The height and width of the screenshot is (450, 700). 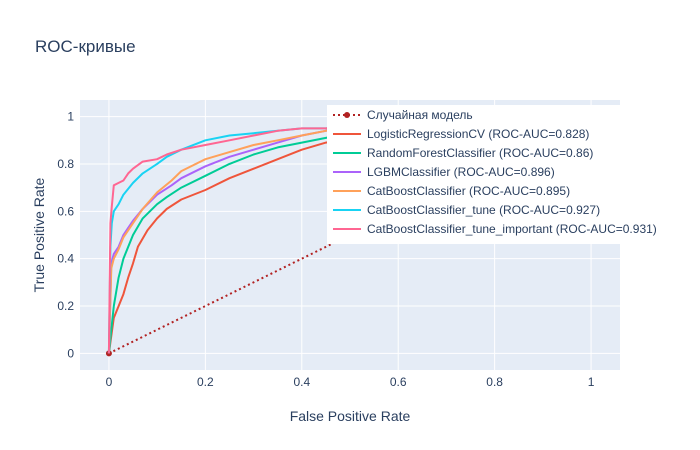 I want to click on x-tick-label: 0.2, so click(x=205, y=382).